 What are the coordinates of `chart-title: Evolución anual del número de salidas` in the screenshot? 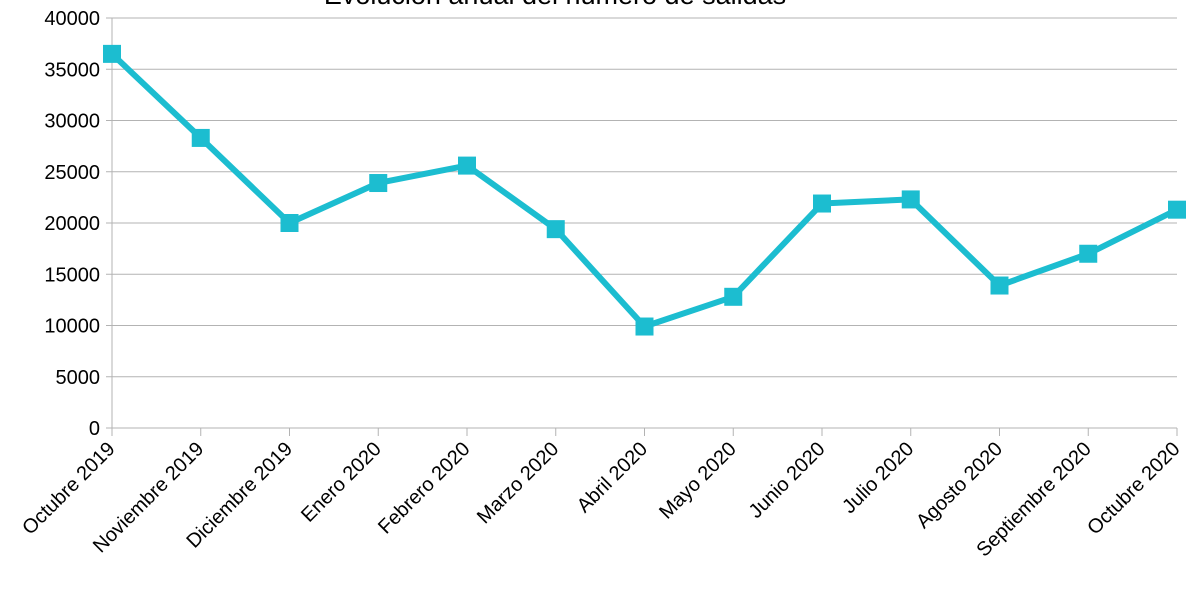 It's located at (555, 5).